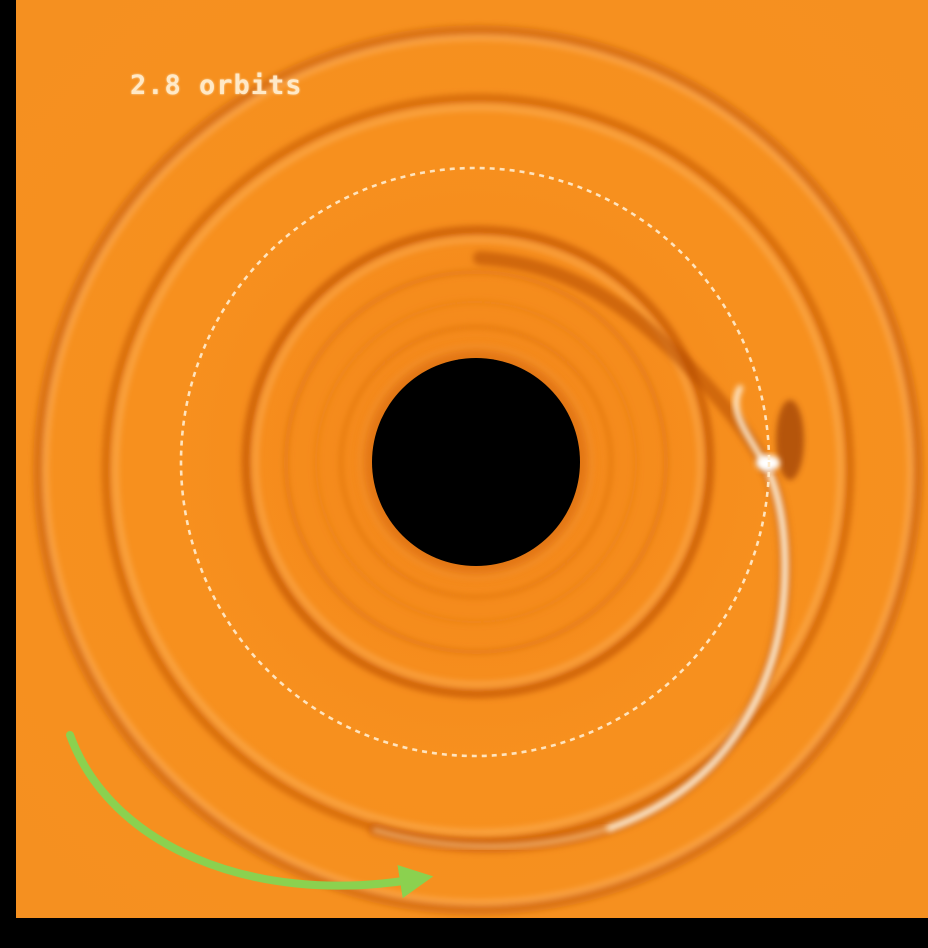  Describe the element at coordinates (697, 649) in the screenshot. I see `wake-bright-outer` at that location.